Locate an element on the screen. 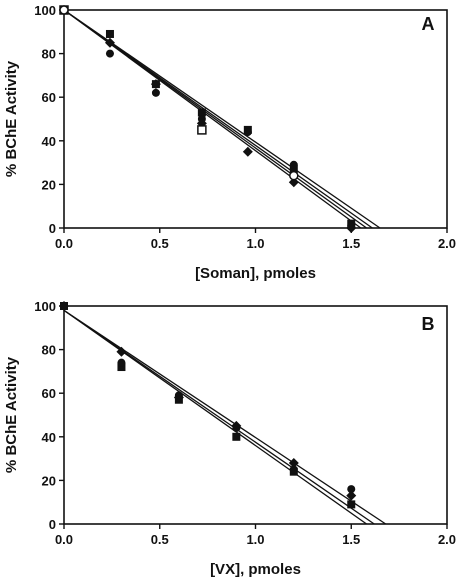  panel-letter: B is located at coordinates (428, 324).